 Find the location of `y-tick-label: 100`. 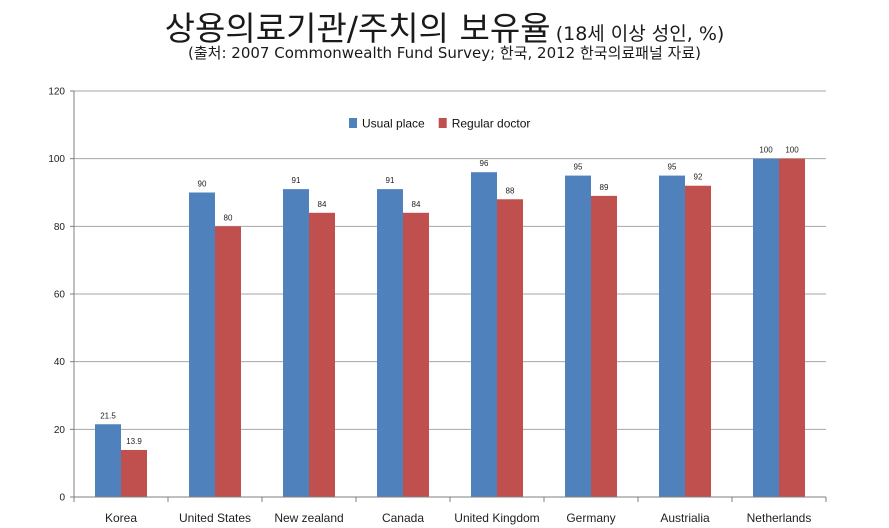

y-tick-label: 100 is located at coordinates (56, 159).